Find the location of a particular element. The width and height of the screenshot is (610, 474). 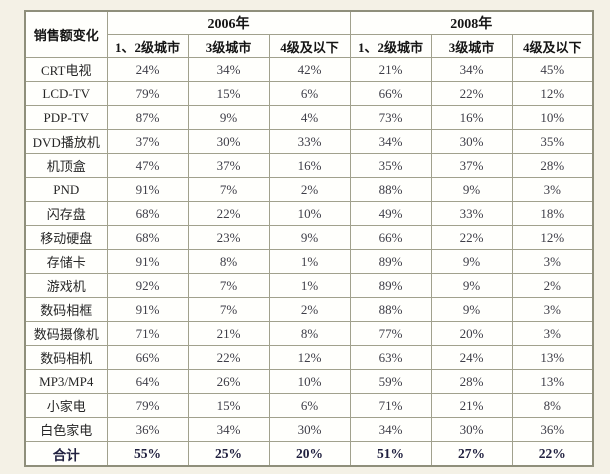

city-tier-header-row: 1、2级城市 3级城市 4级及以下 1、2级城市 3级城市 4级及以下 is located at coordinates (309, 46).